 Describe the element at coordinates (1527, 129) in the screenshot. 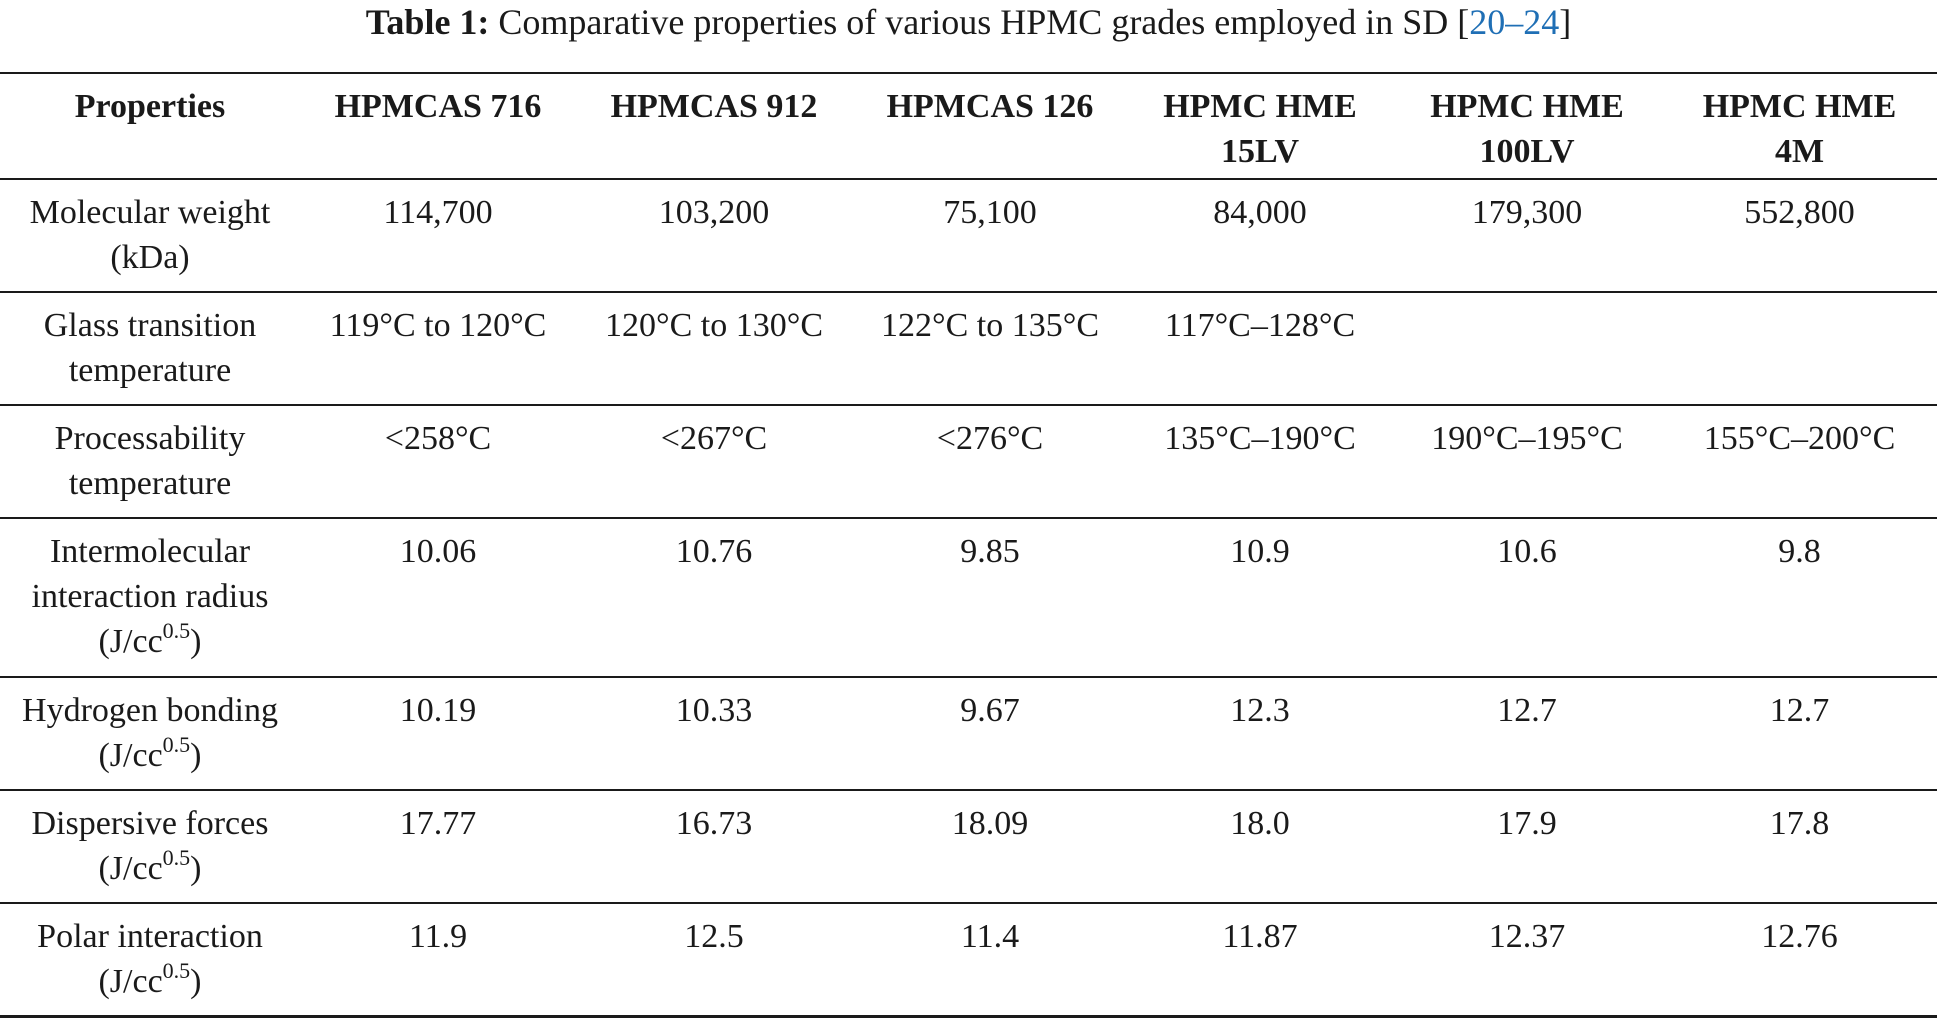

I see `header-hpmc-hme-100lv: HPMC HME 100LV` at that location.